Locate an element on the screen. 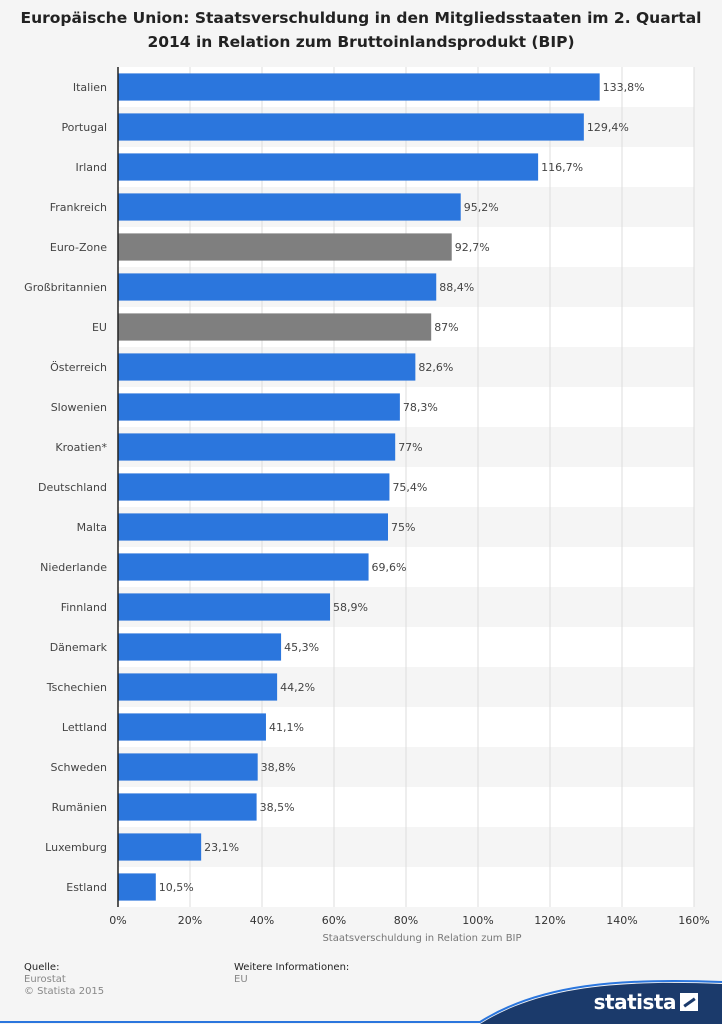 The width and height of the screenshot is (722, 1024). brand-band is located at coordinates (361, 1002).